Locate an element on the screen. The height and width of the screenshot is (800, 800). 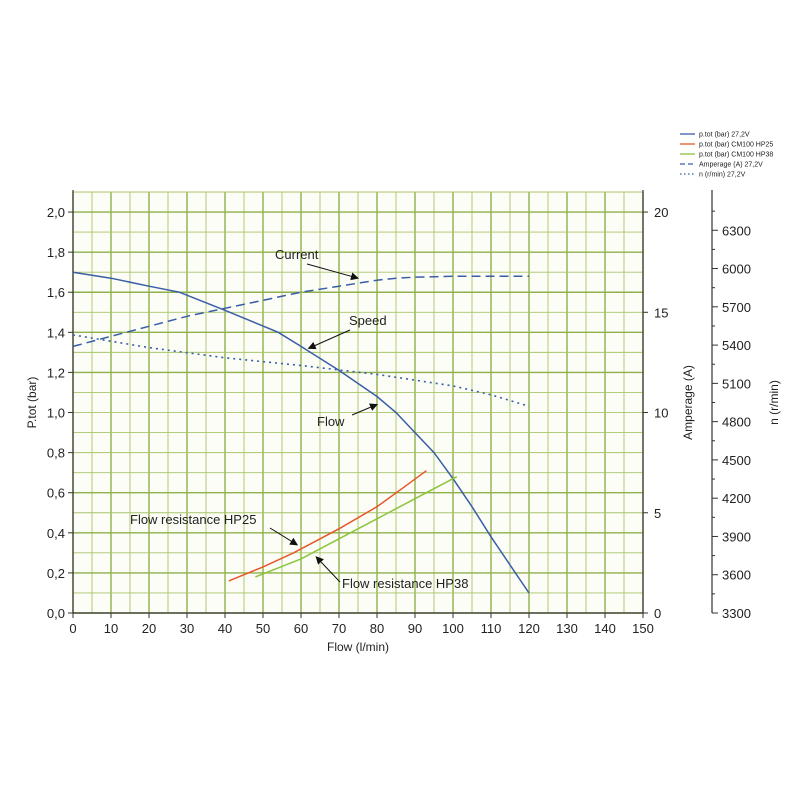
y-tick-label: 0,8 is located at coordinates (56, 453).